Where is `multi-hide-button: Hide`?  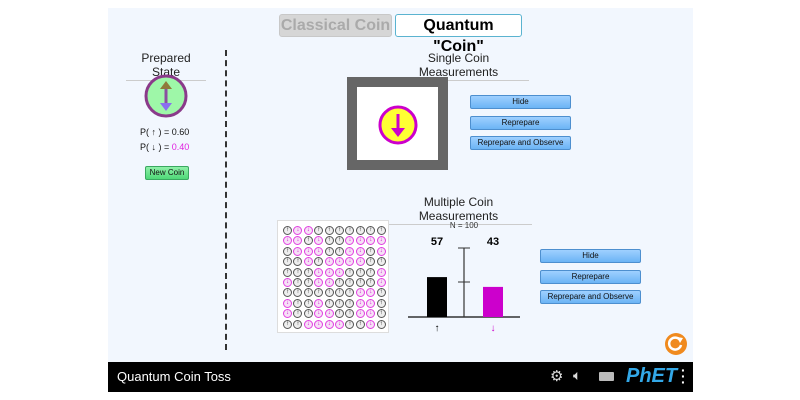 multi-hide-button: Hide is located at coordinates (590, 256).